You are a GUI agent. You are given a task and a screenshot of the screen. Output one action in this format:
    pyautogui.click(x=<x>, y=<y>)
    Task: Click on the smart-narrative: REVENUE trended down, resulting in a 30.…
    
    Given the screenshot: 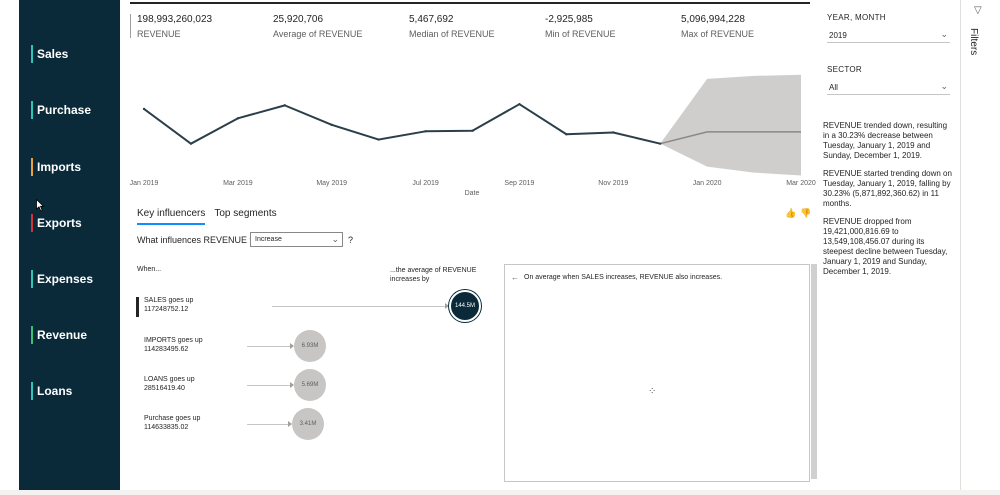 What is the action you would take?
    pyautogui.click(x=889, y=203)
    